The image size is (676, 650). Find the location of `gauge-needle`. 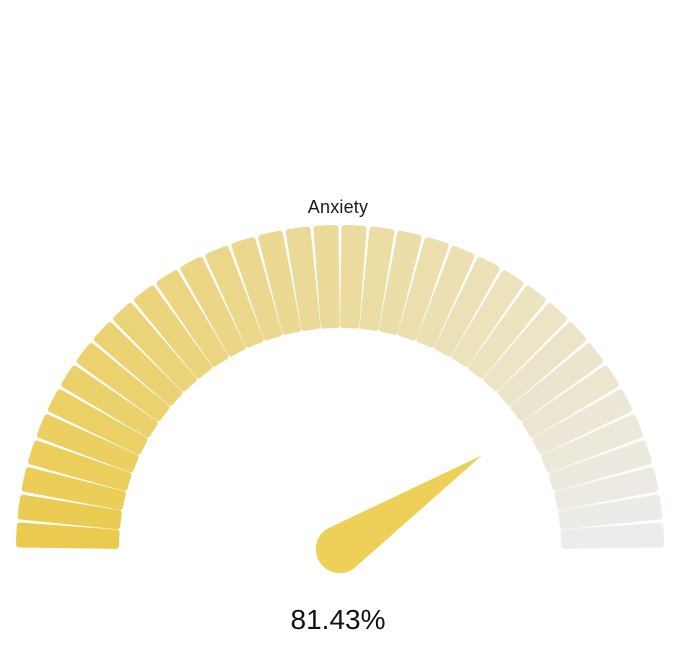

gauge-needle is located at coordinates (398, 514).